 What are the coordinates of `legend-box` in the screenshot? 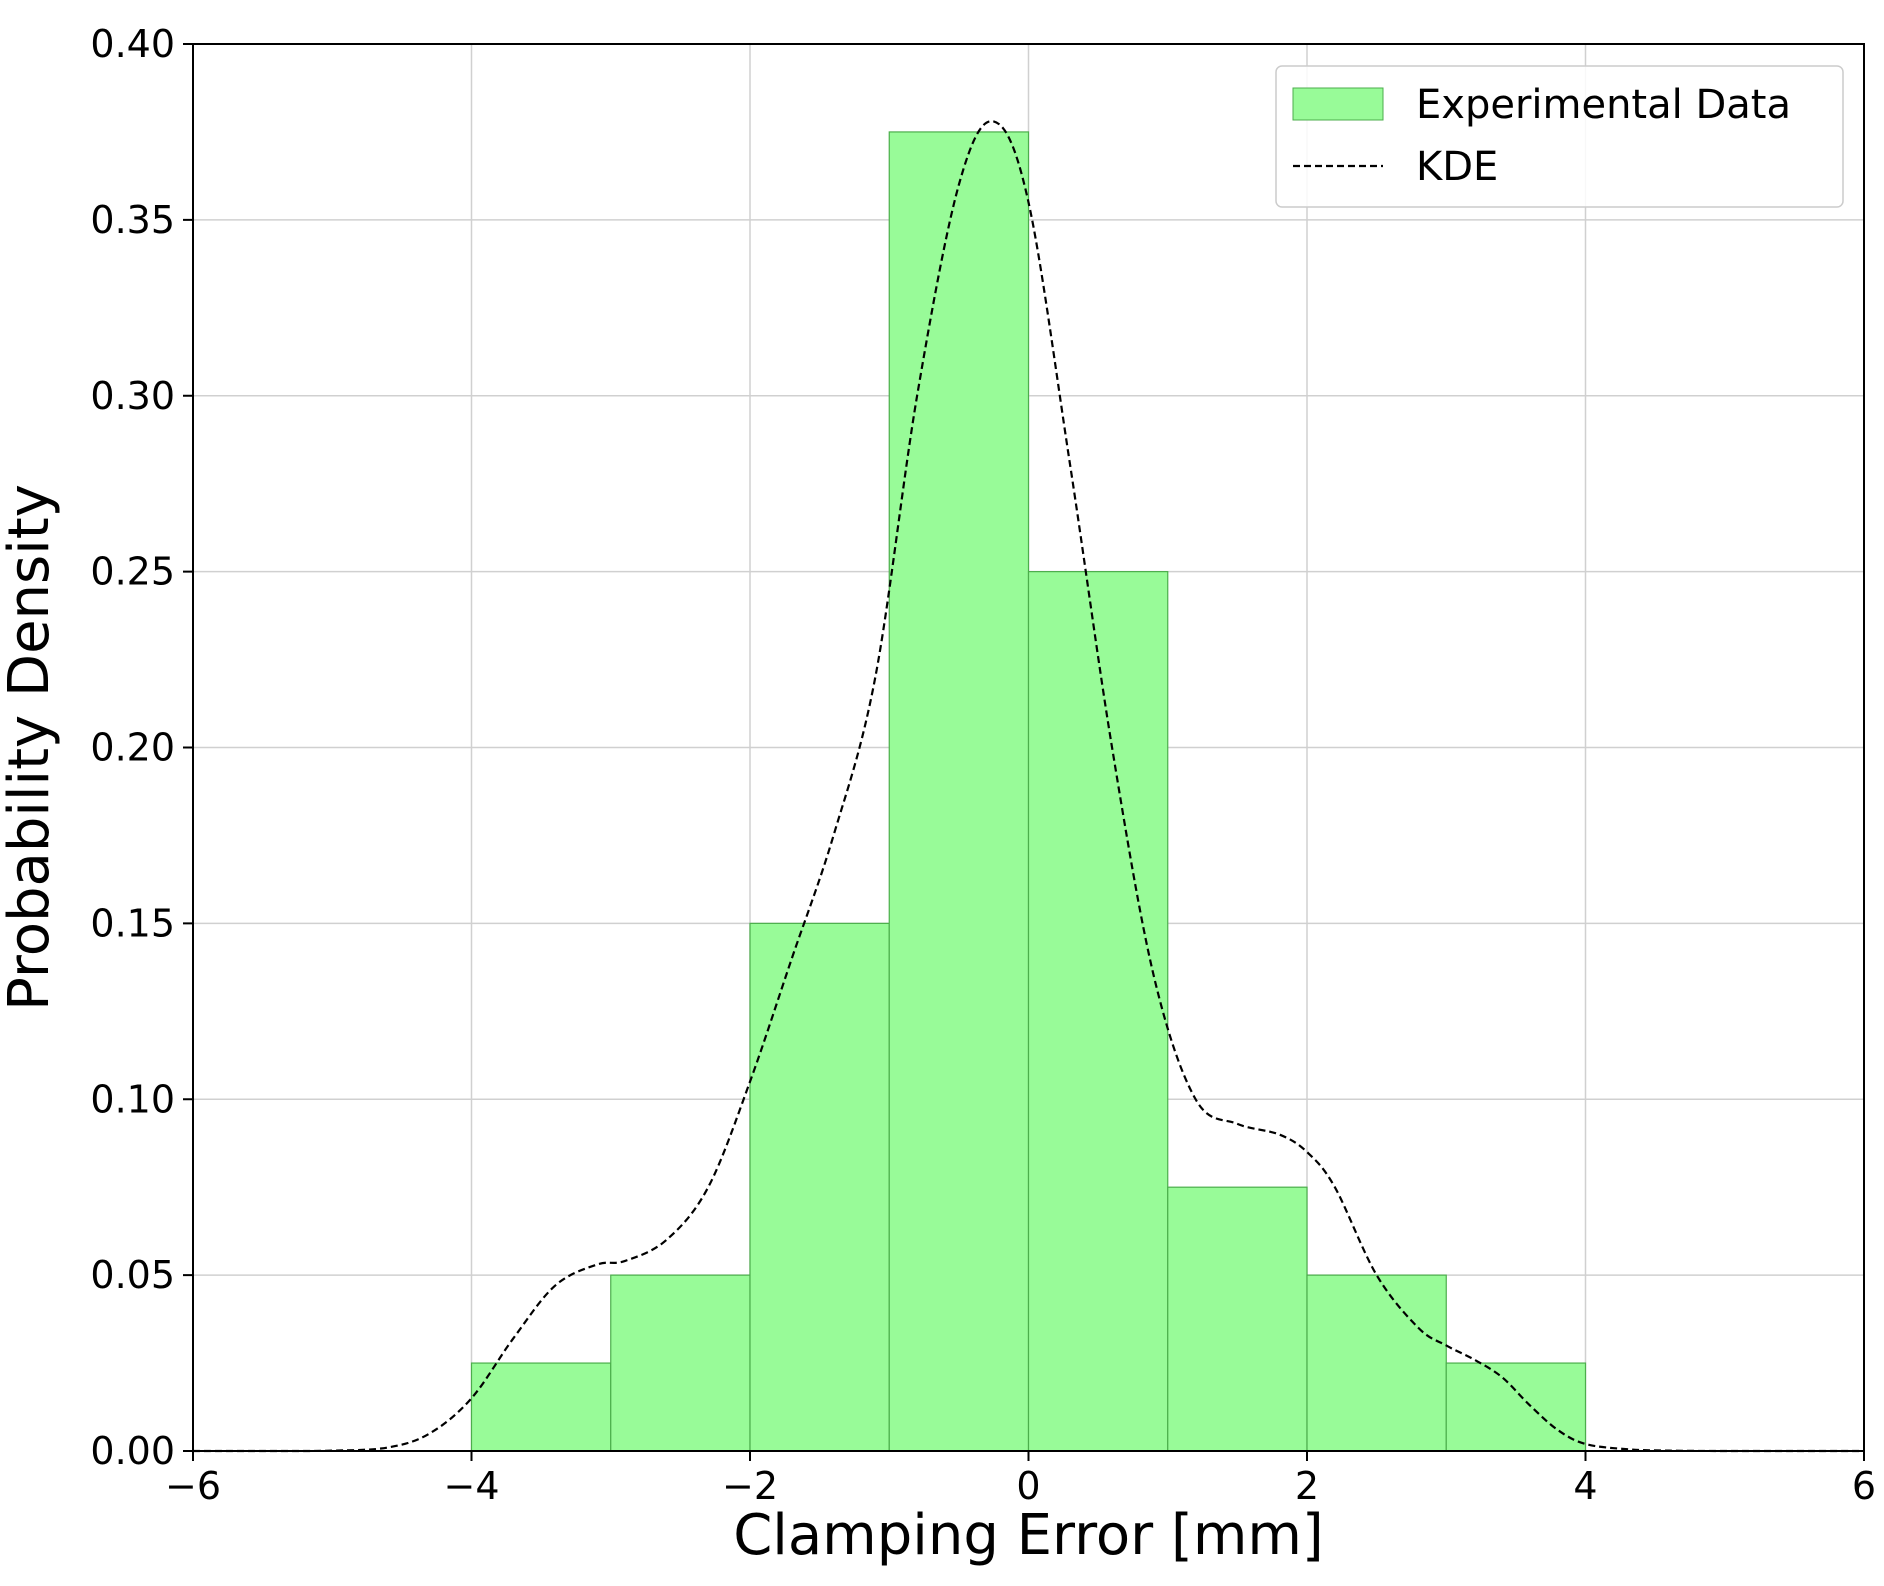 It's located at (1559, 136).